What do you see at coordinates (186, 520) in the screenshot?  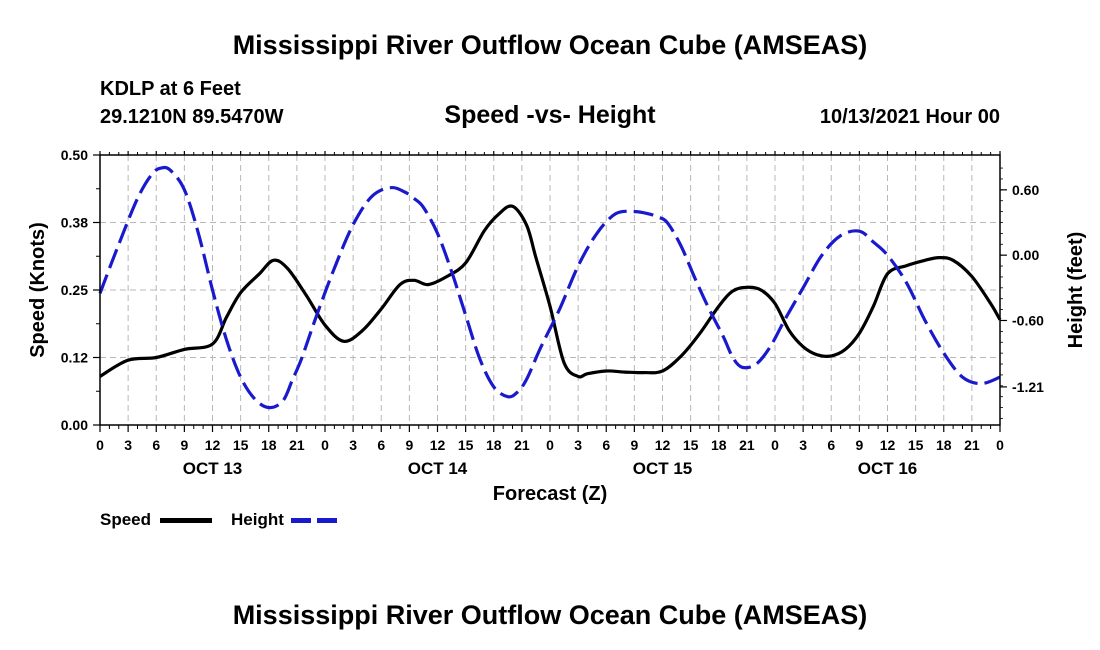 I see `legend-speed-swatch` at bounding box center [186, 520].